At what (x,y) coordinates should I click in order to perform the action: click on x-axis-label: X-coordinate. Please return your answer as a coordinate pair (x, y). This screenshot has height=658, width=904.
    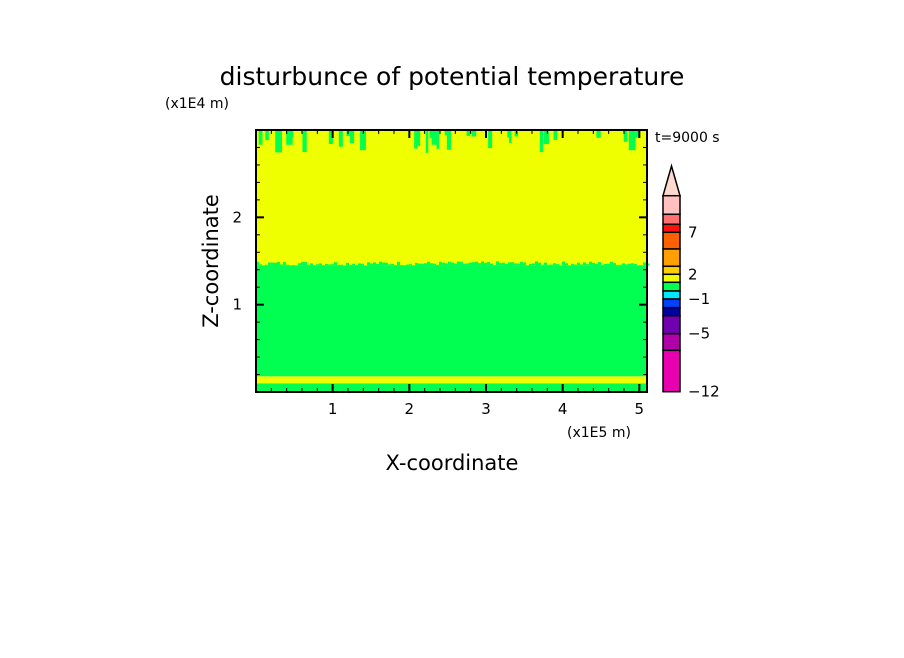
    Looking at the image, I should click on (452, 463).